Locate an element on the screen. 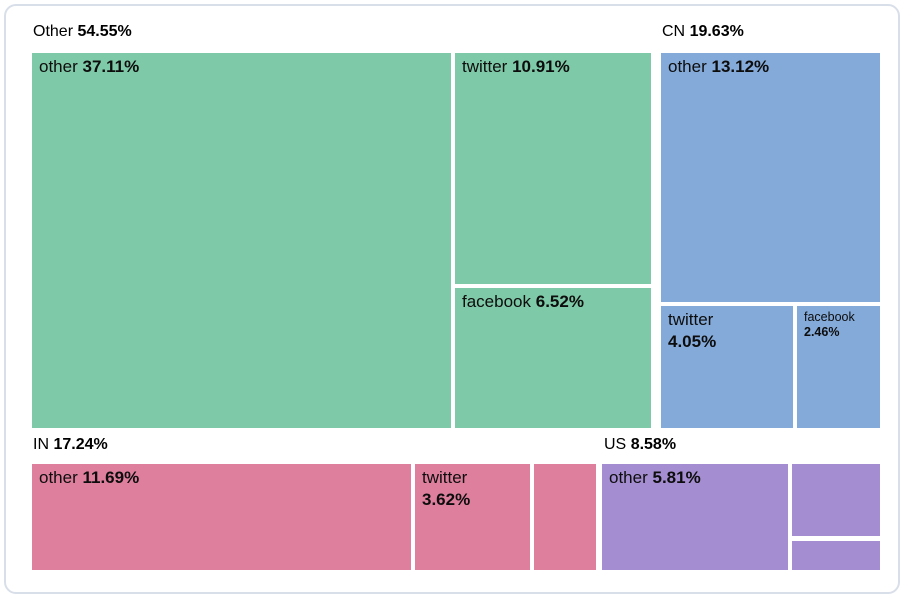  group-name: Other is located at coordinates (53, 31).